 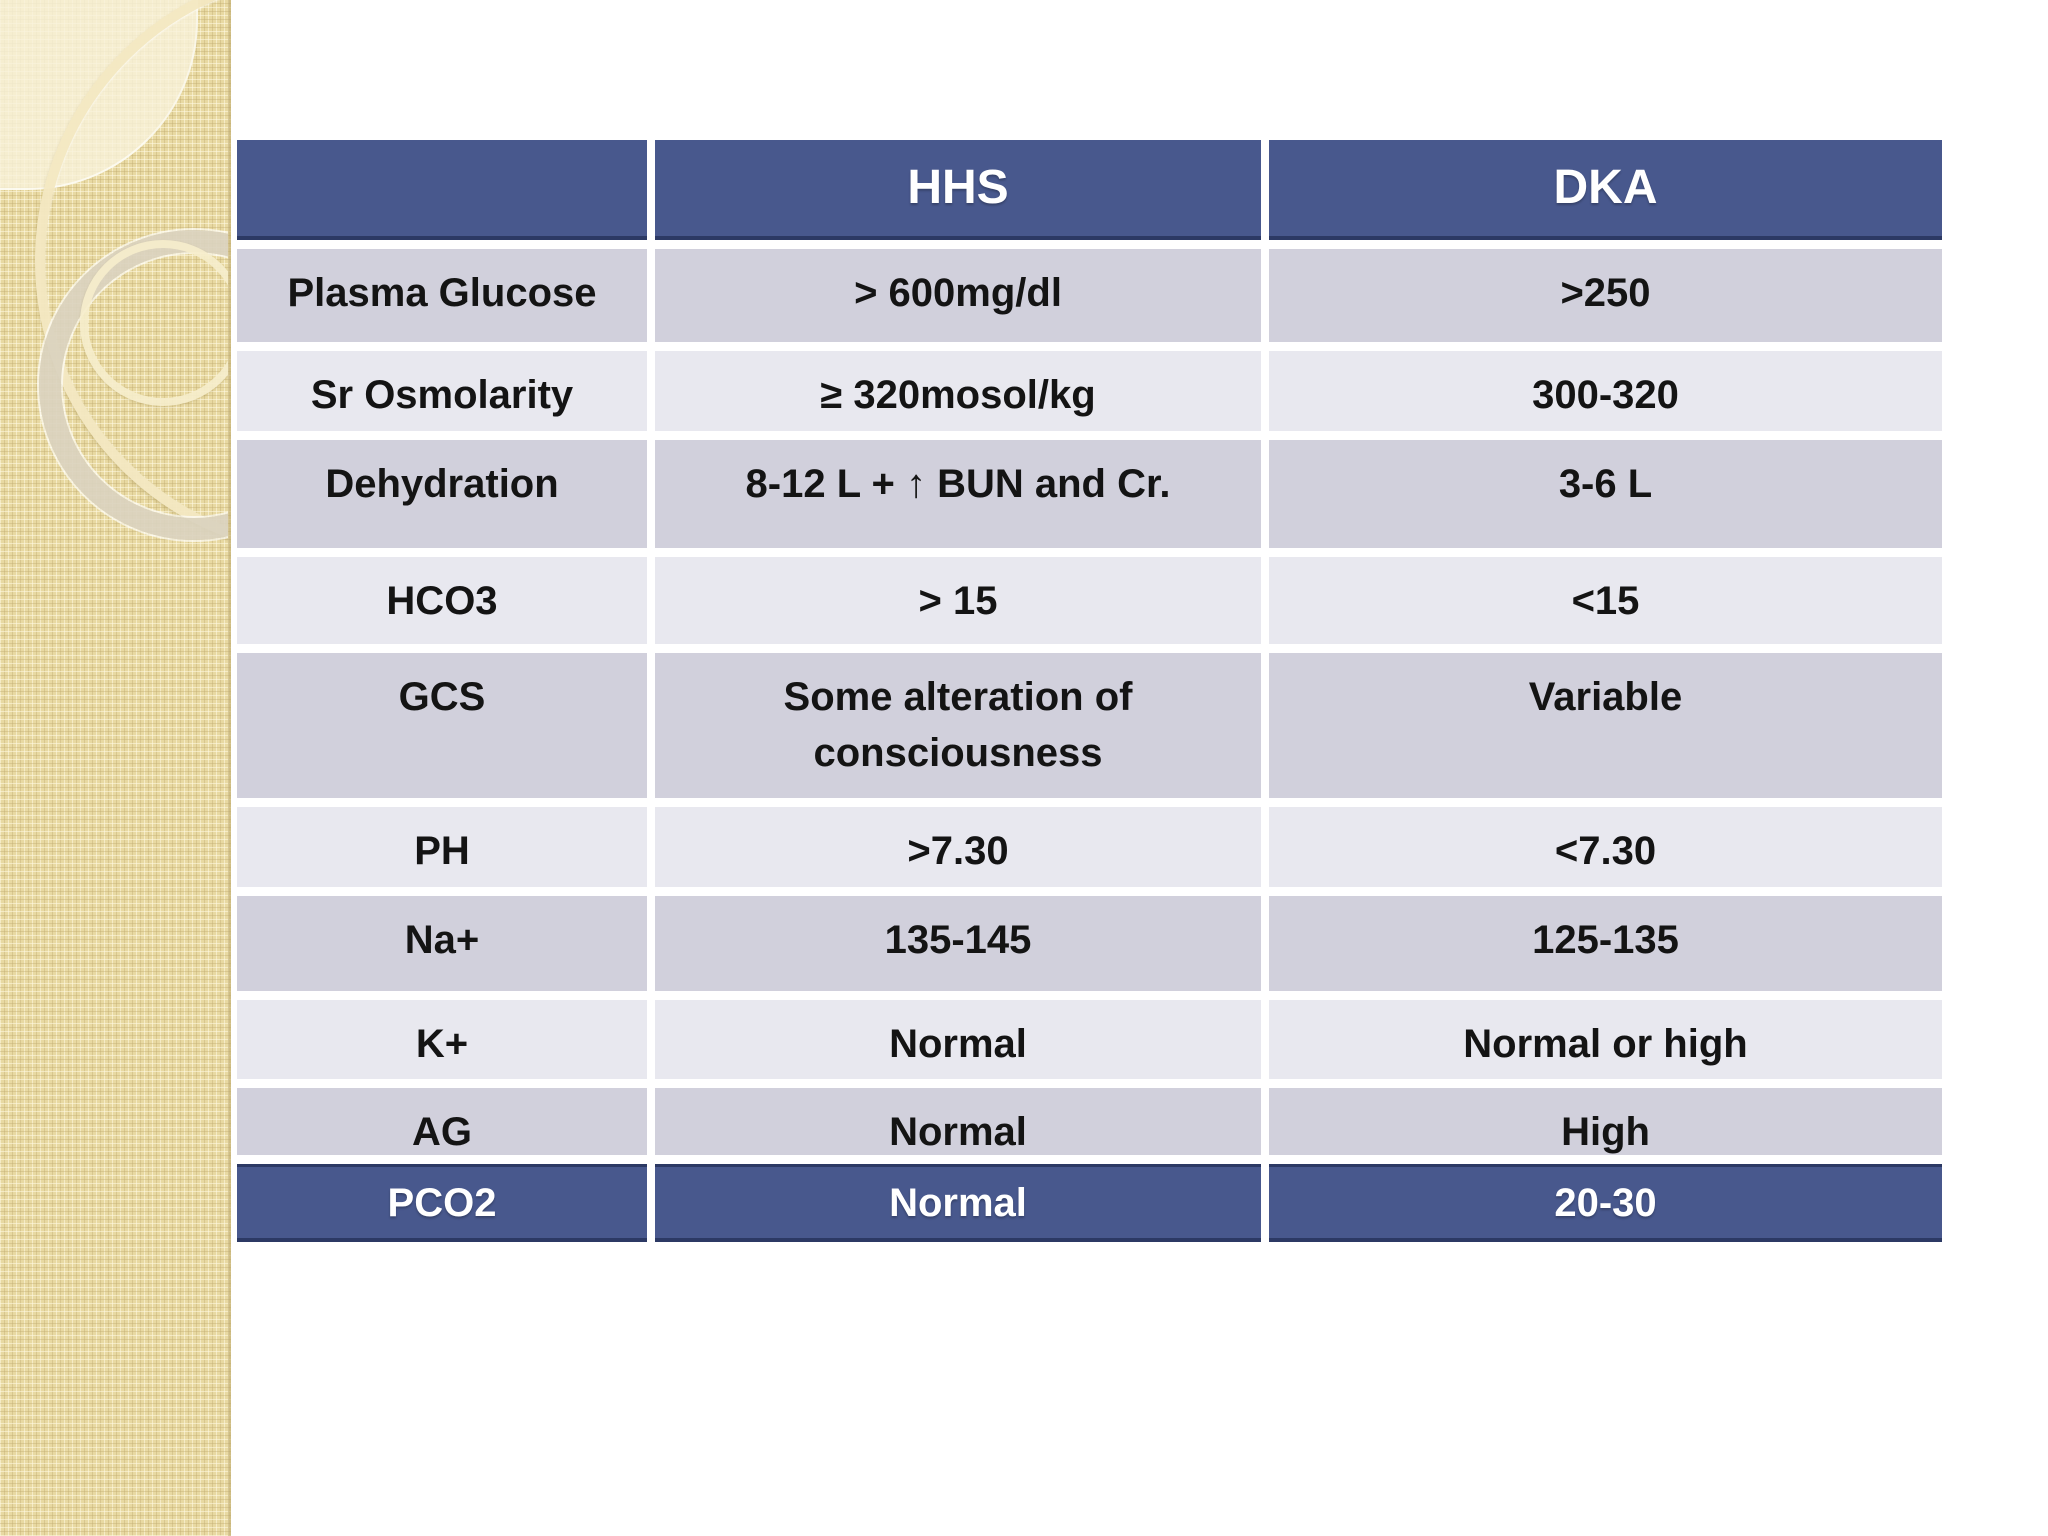 I want to click on dka-value-cell: High, so click(x=1605, y=1121).